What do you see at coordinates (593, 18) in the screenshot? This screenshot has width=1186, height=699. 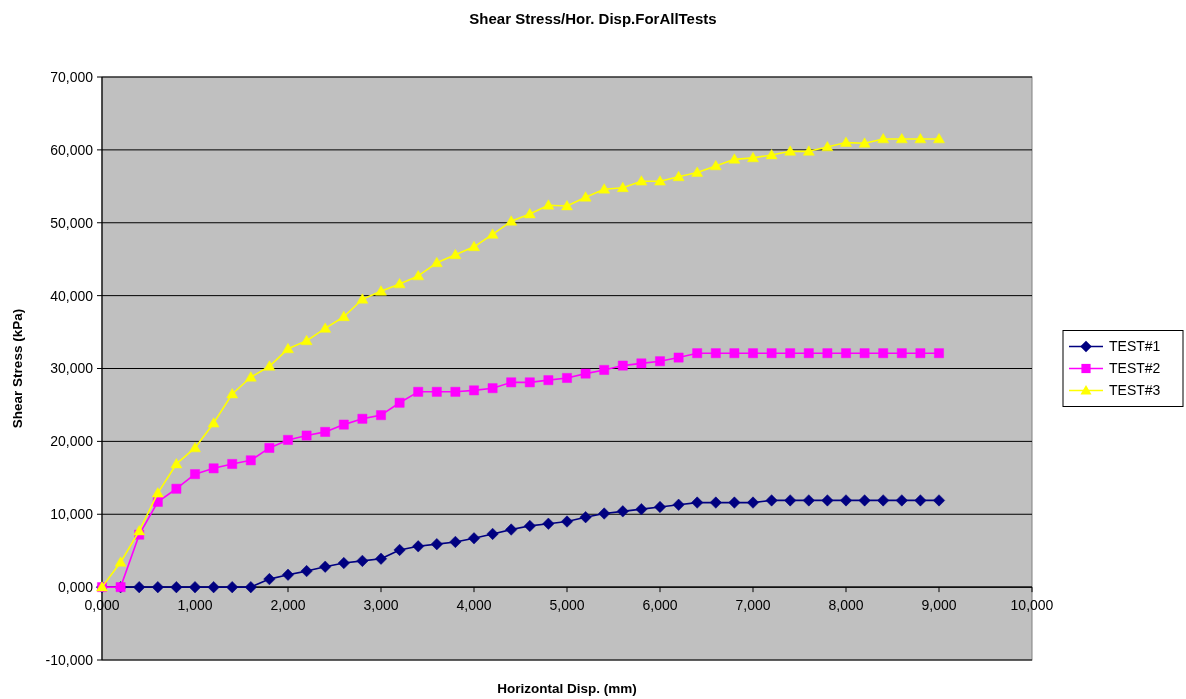 I see `chart-title: Shear Stress/Hor. Disp.ForAllTests` at bounding box center [593, 18].